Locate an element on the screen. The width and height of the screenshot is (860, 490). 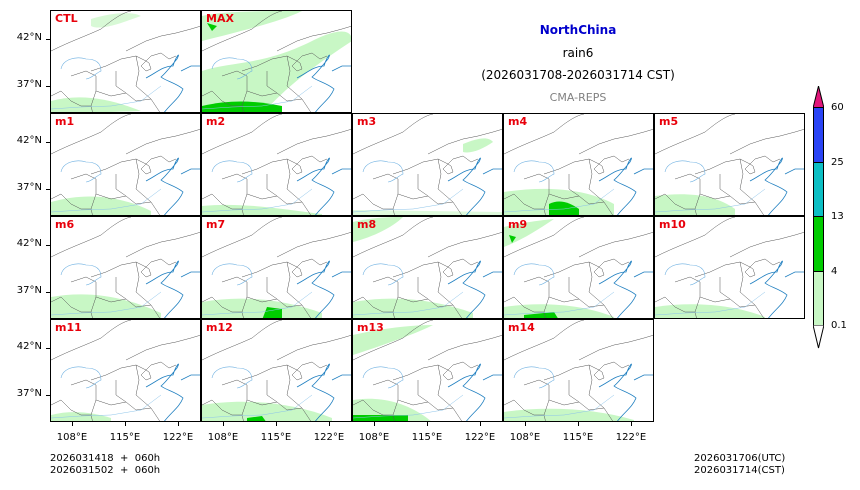
map-panel-m11: m11 is located at coordinates (125, 370).